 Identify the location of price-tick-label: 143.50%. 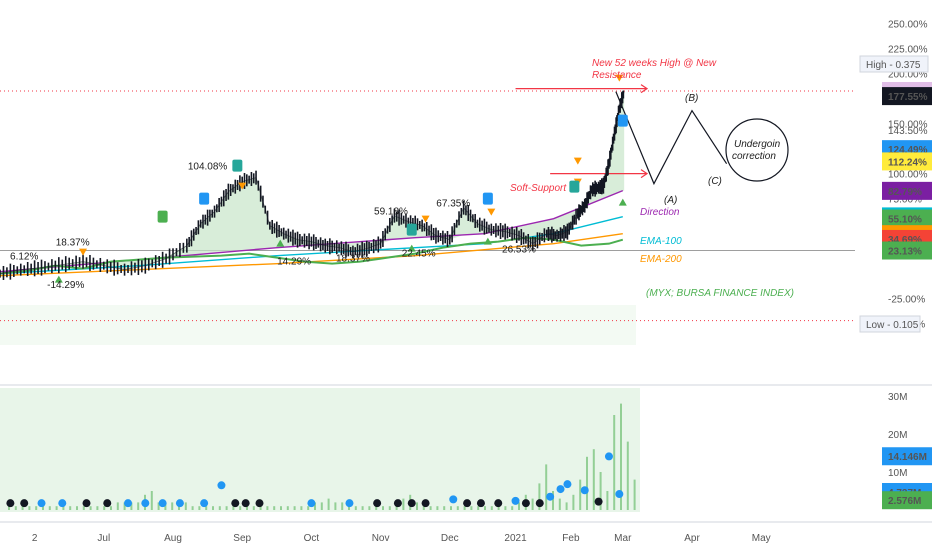
(908, 131).